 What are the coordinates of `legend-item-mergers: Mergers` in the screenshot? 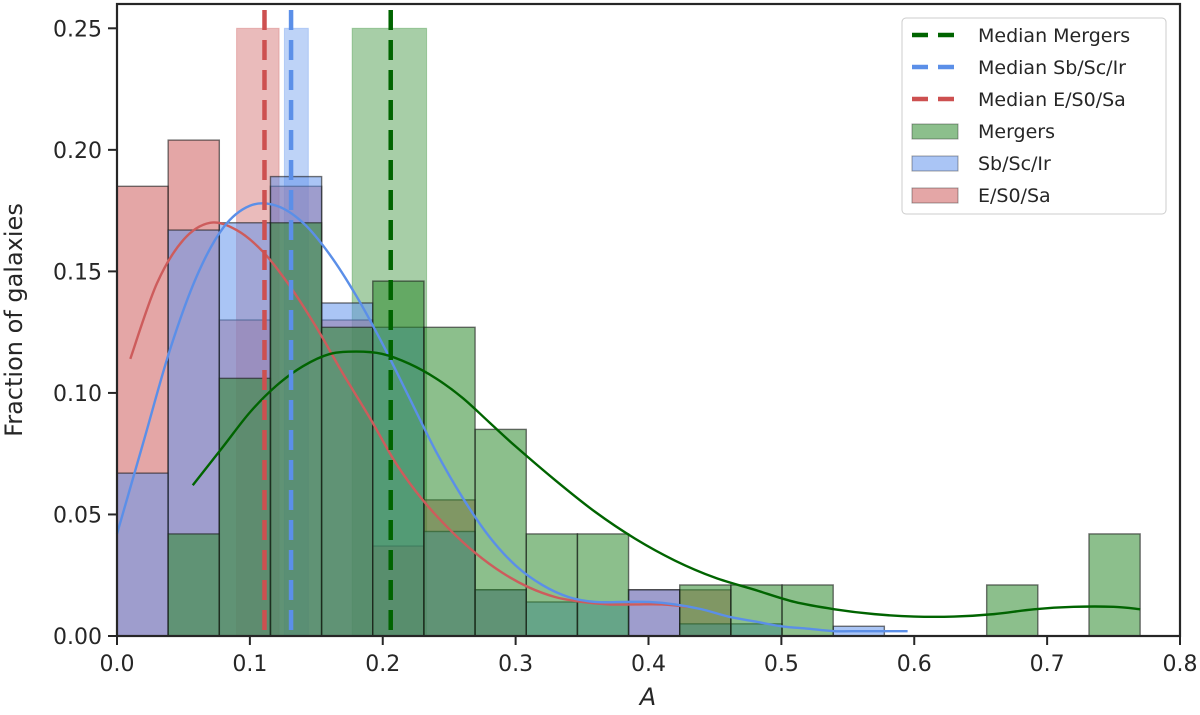 It's located at (983, 132).